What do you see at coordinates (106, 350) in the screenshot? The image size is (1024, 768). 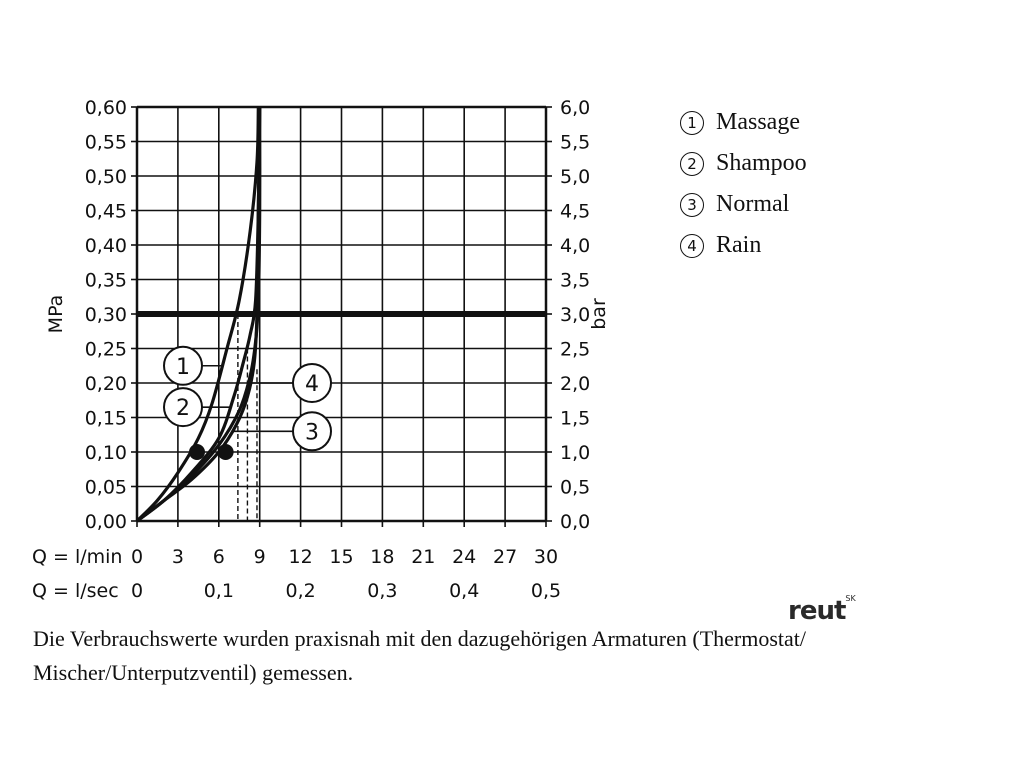 I see `y-left-tick-label: 0,25` at bounding box center [106, 350].